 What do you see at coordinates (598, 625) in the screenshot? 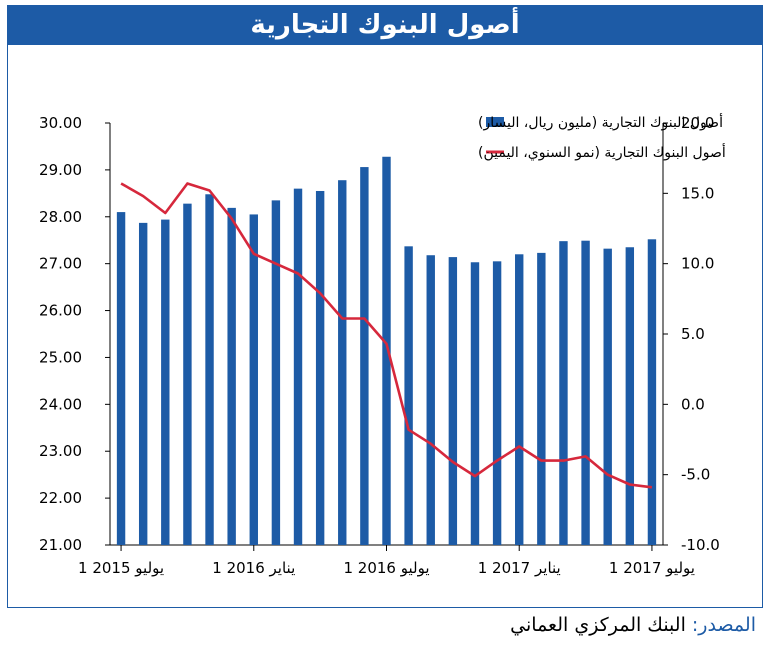
I see `source-text: البنك المركزي العماني` at bounding box center [598, 625].